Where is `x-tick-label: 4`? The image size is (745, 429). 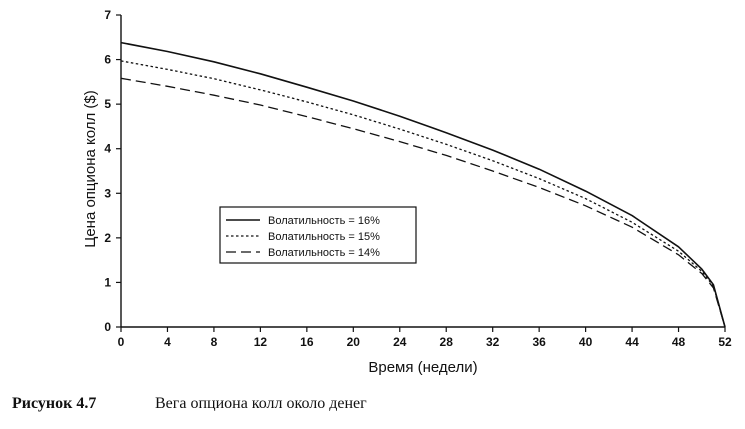
x-tick-label: 4 is located at coordinates (167, 342).